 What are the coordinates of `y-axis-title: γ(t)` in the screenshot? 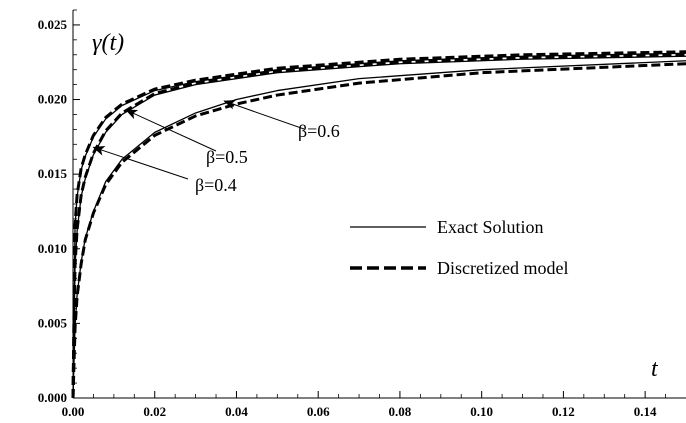 It's located at (108, 43).